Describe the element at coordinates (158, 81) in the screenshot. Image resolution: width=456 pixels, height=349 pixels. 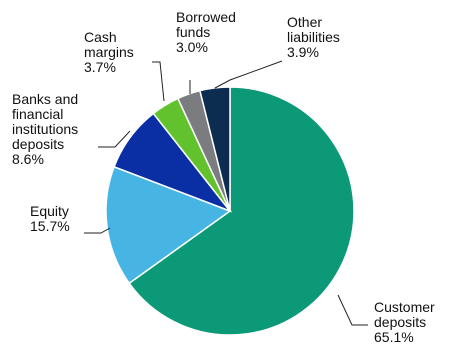
I see `leader-line-cash-margins` at that location.